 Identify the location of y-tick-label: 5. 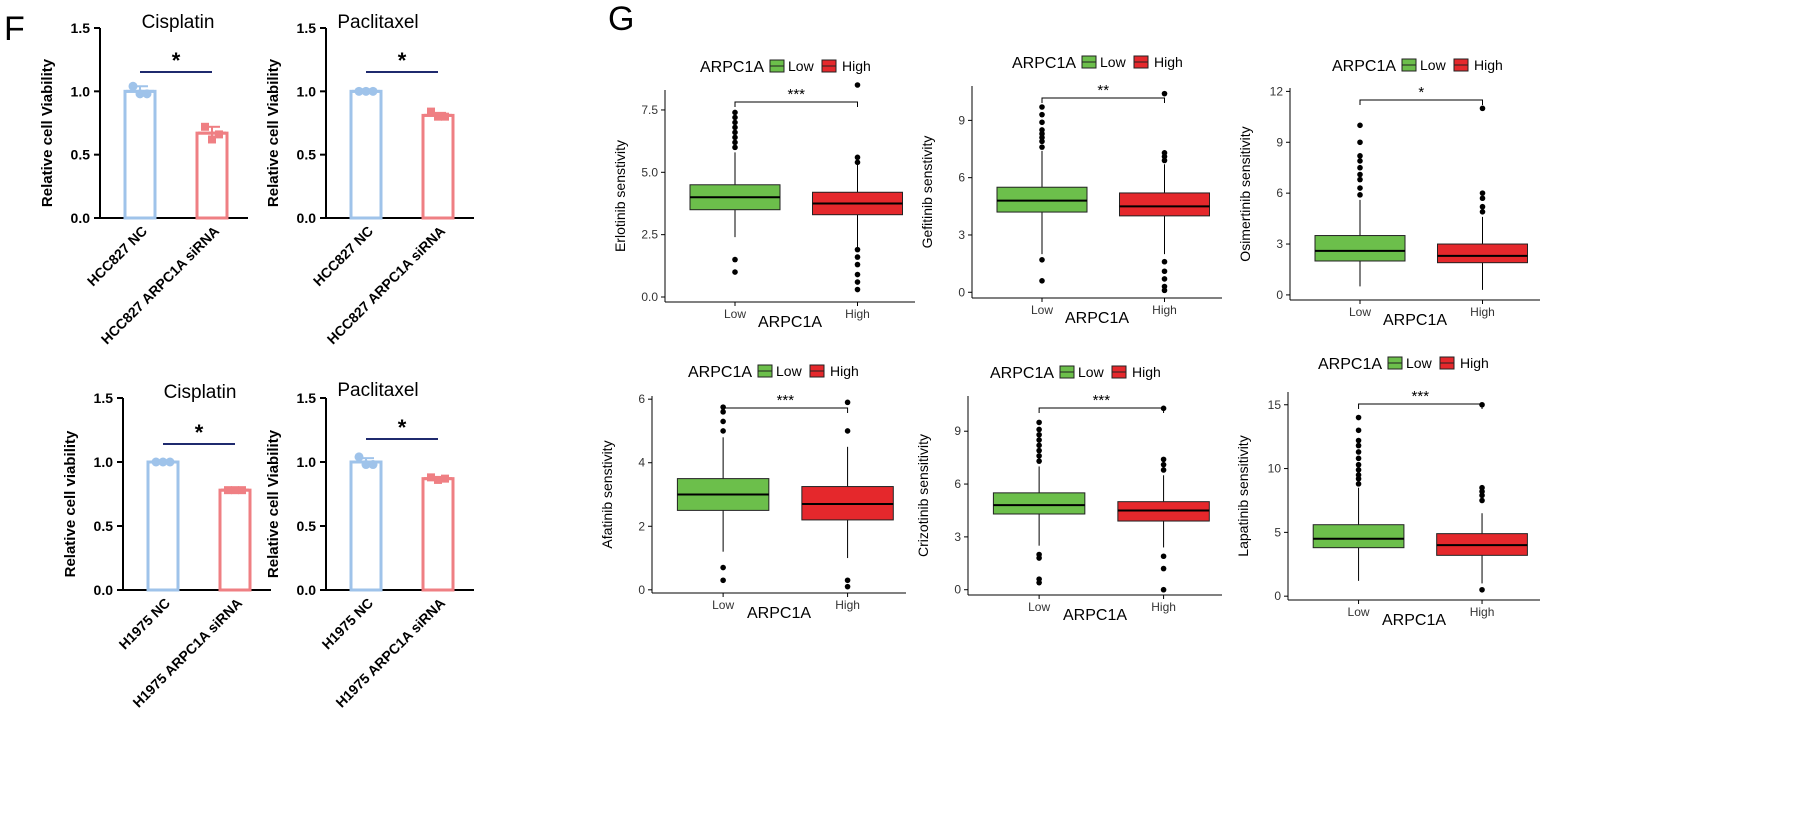
(1277, 532).